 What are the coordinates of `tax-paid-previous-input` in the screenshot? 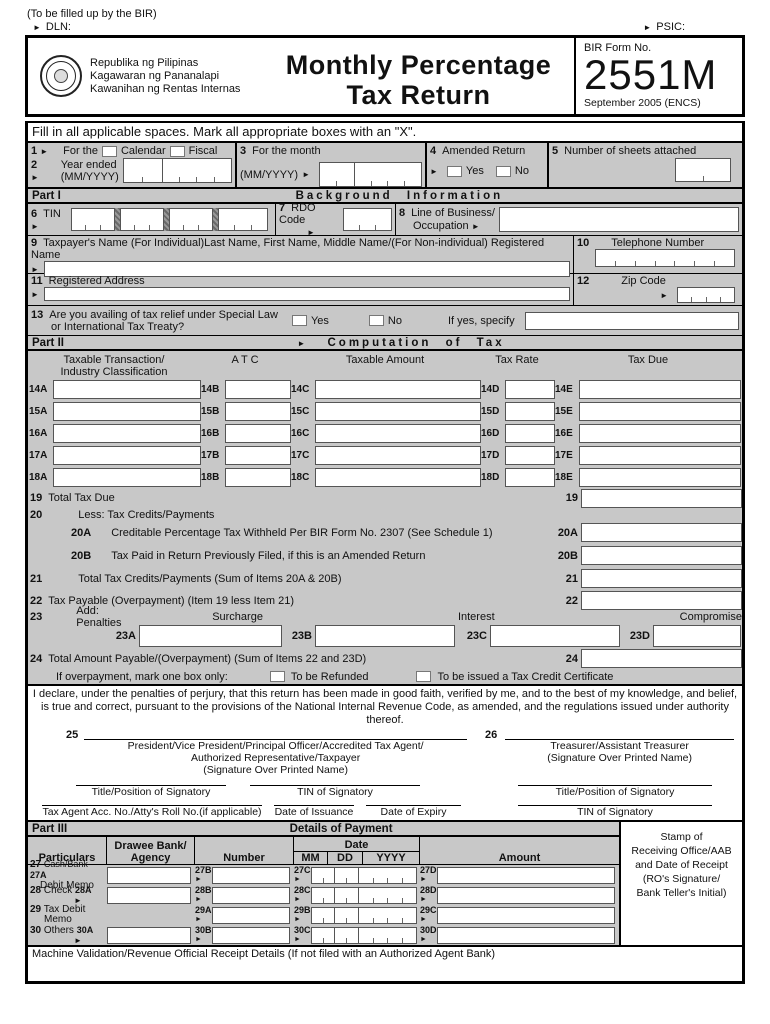 It's located at (661, 555).